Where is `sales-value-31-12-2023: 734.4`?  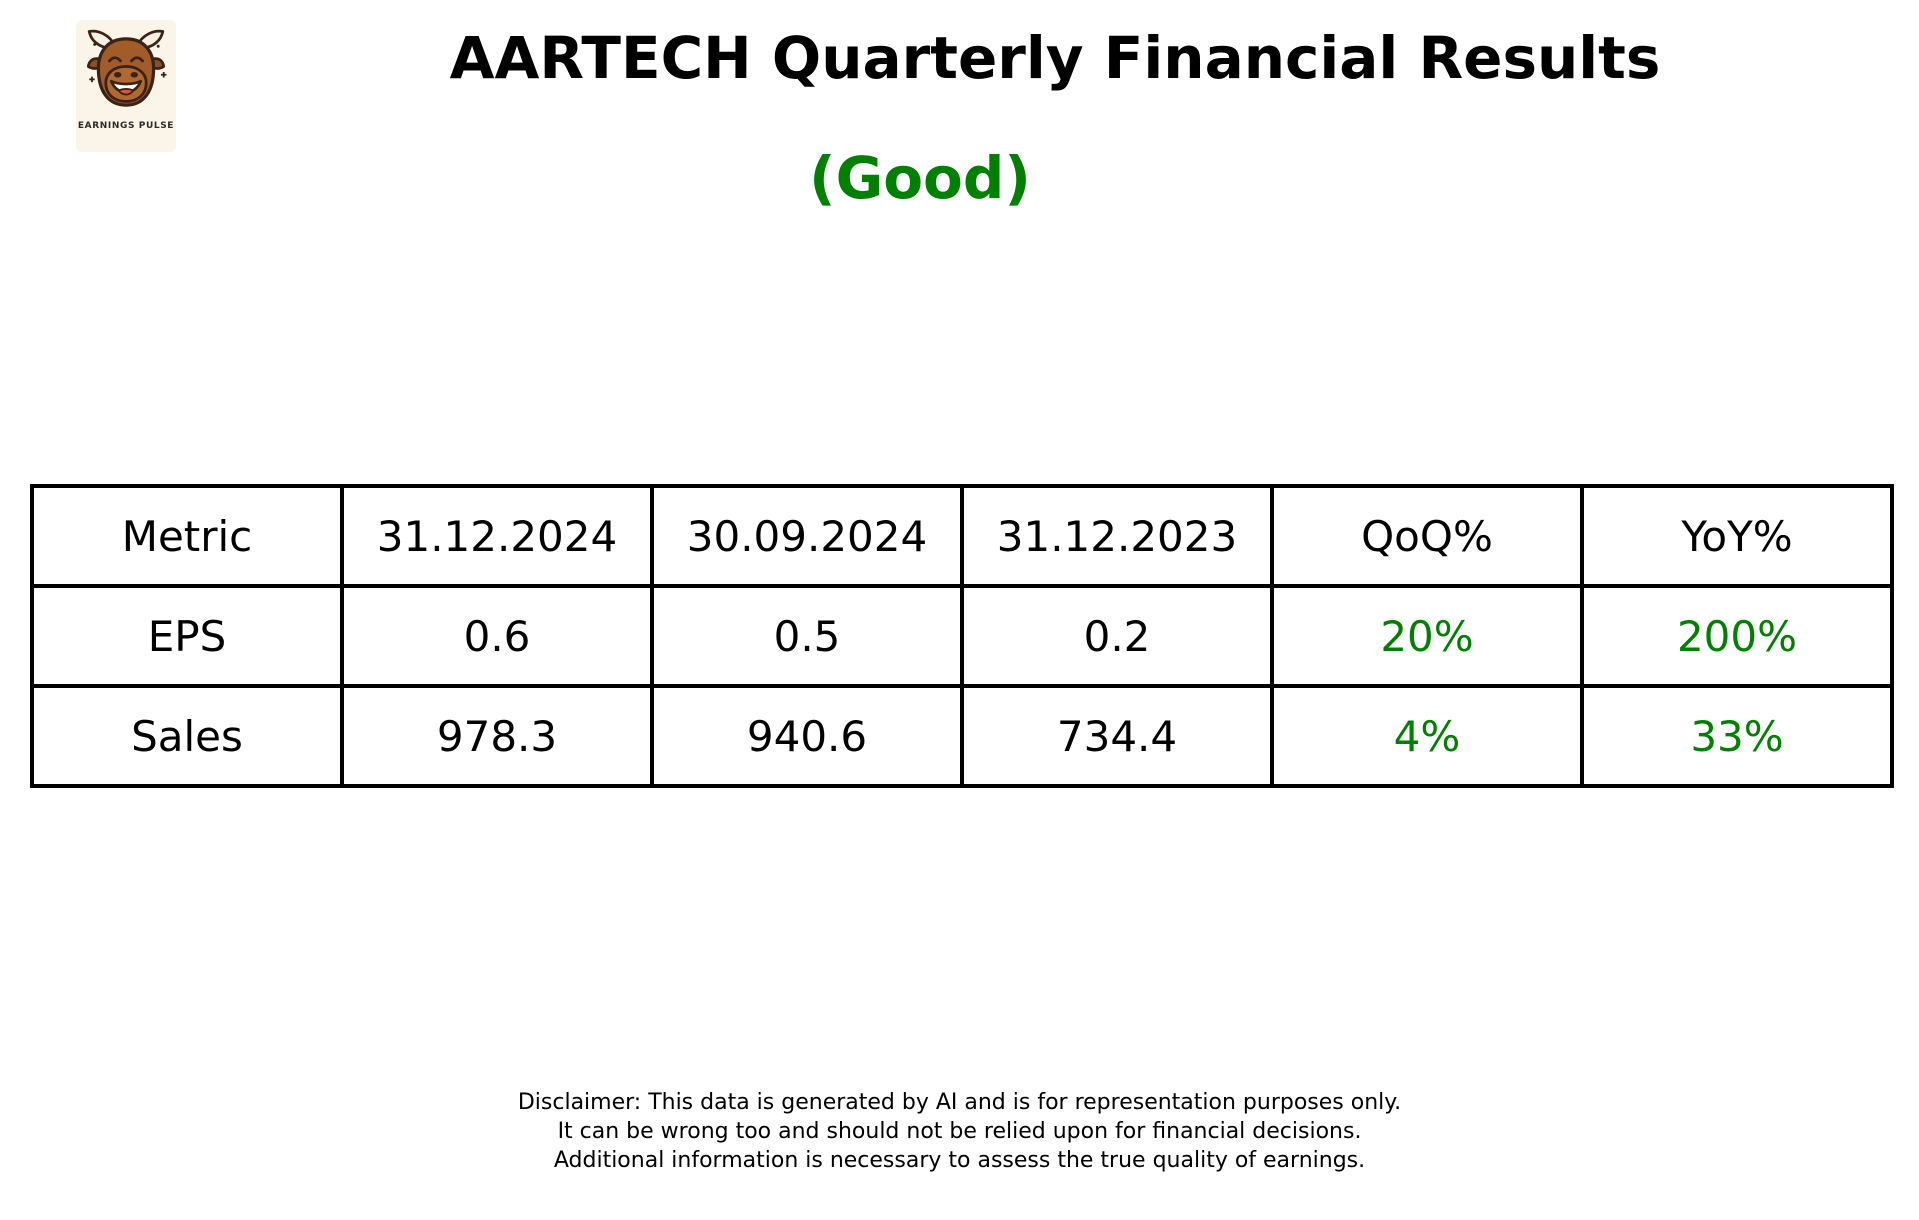 sales-value-31-12-2023: 734.4 is located at coordinates (1117, 736).